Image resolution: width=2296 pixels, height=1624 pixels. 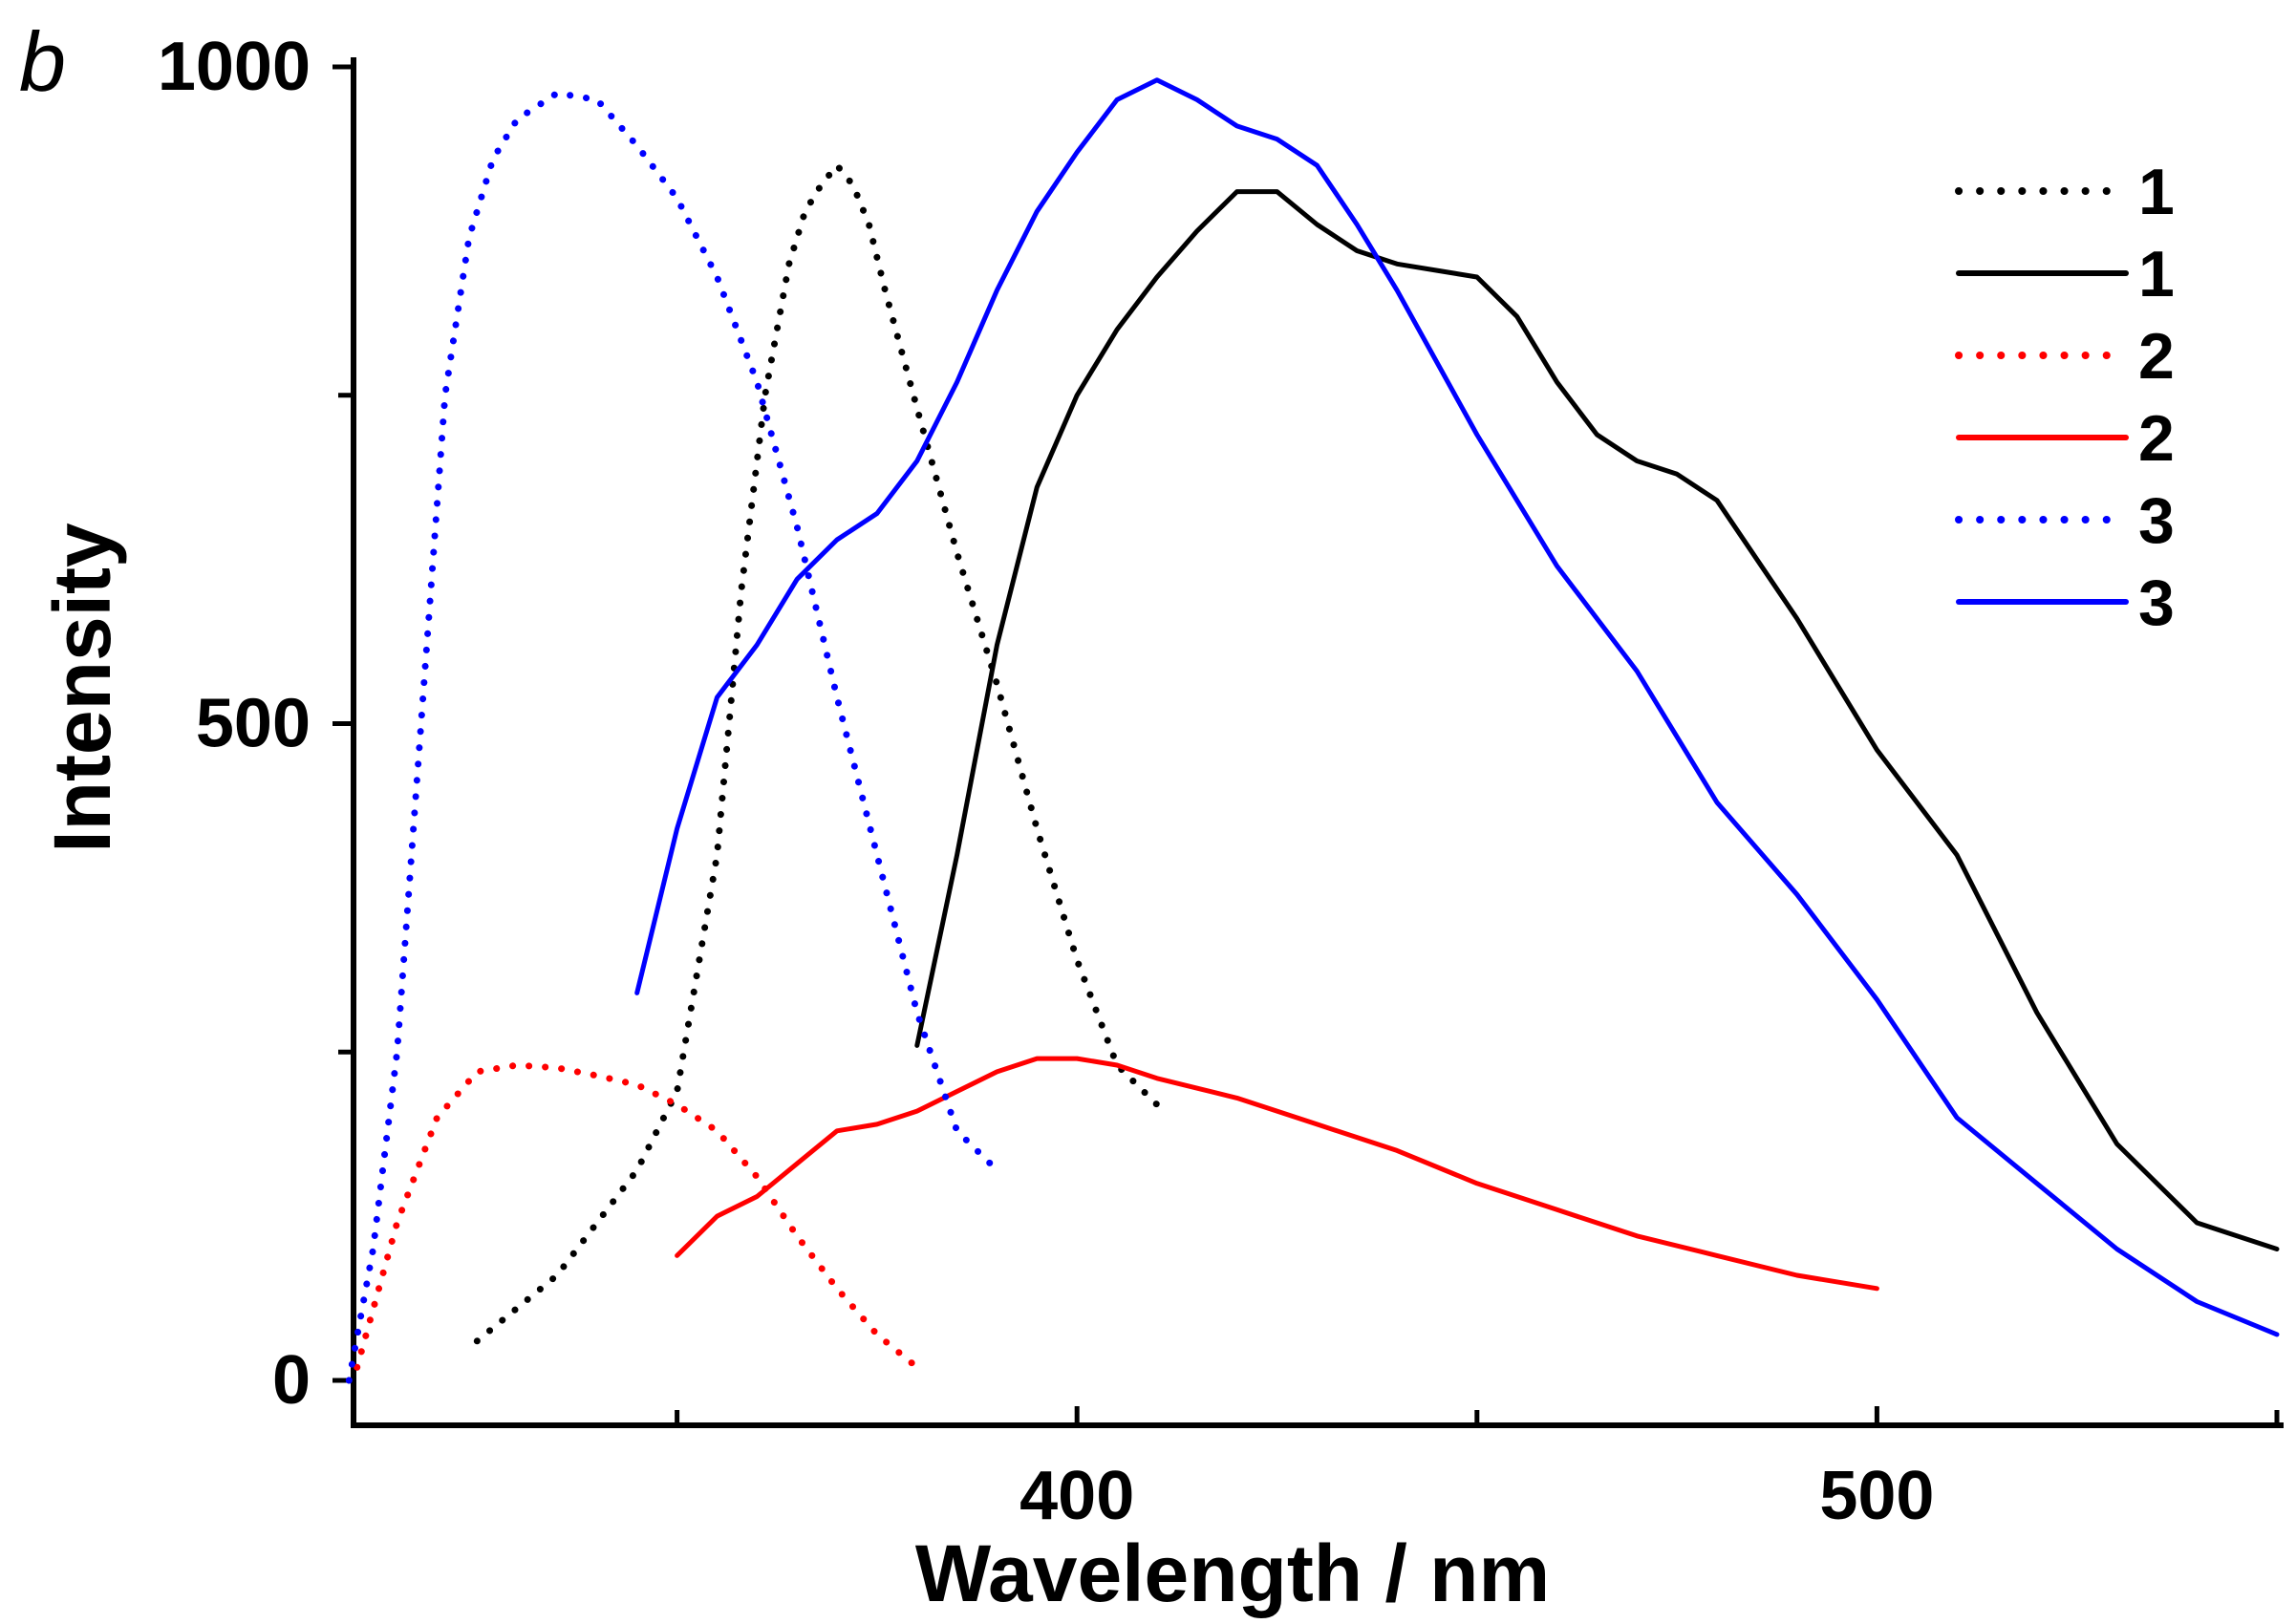 I want to click on y-tick-label: 500, so click(x=254, y=724).